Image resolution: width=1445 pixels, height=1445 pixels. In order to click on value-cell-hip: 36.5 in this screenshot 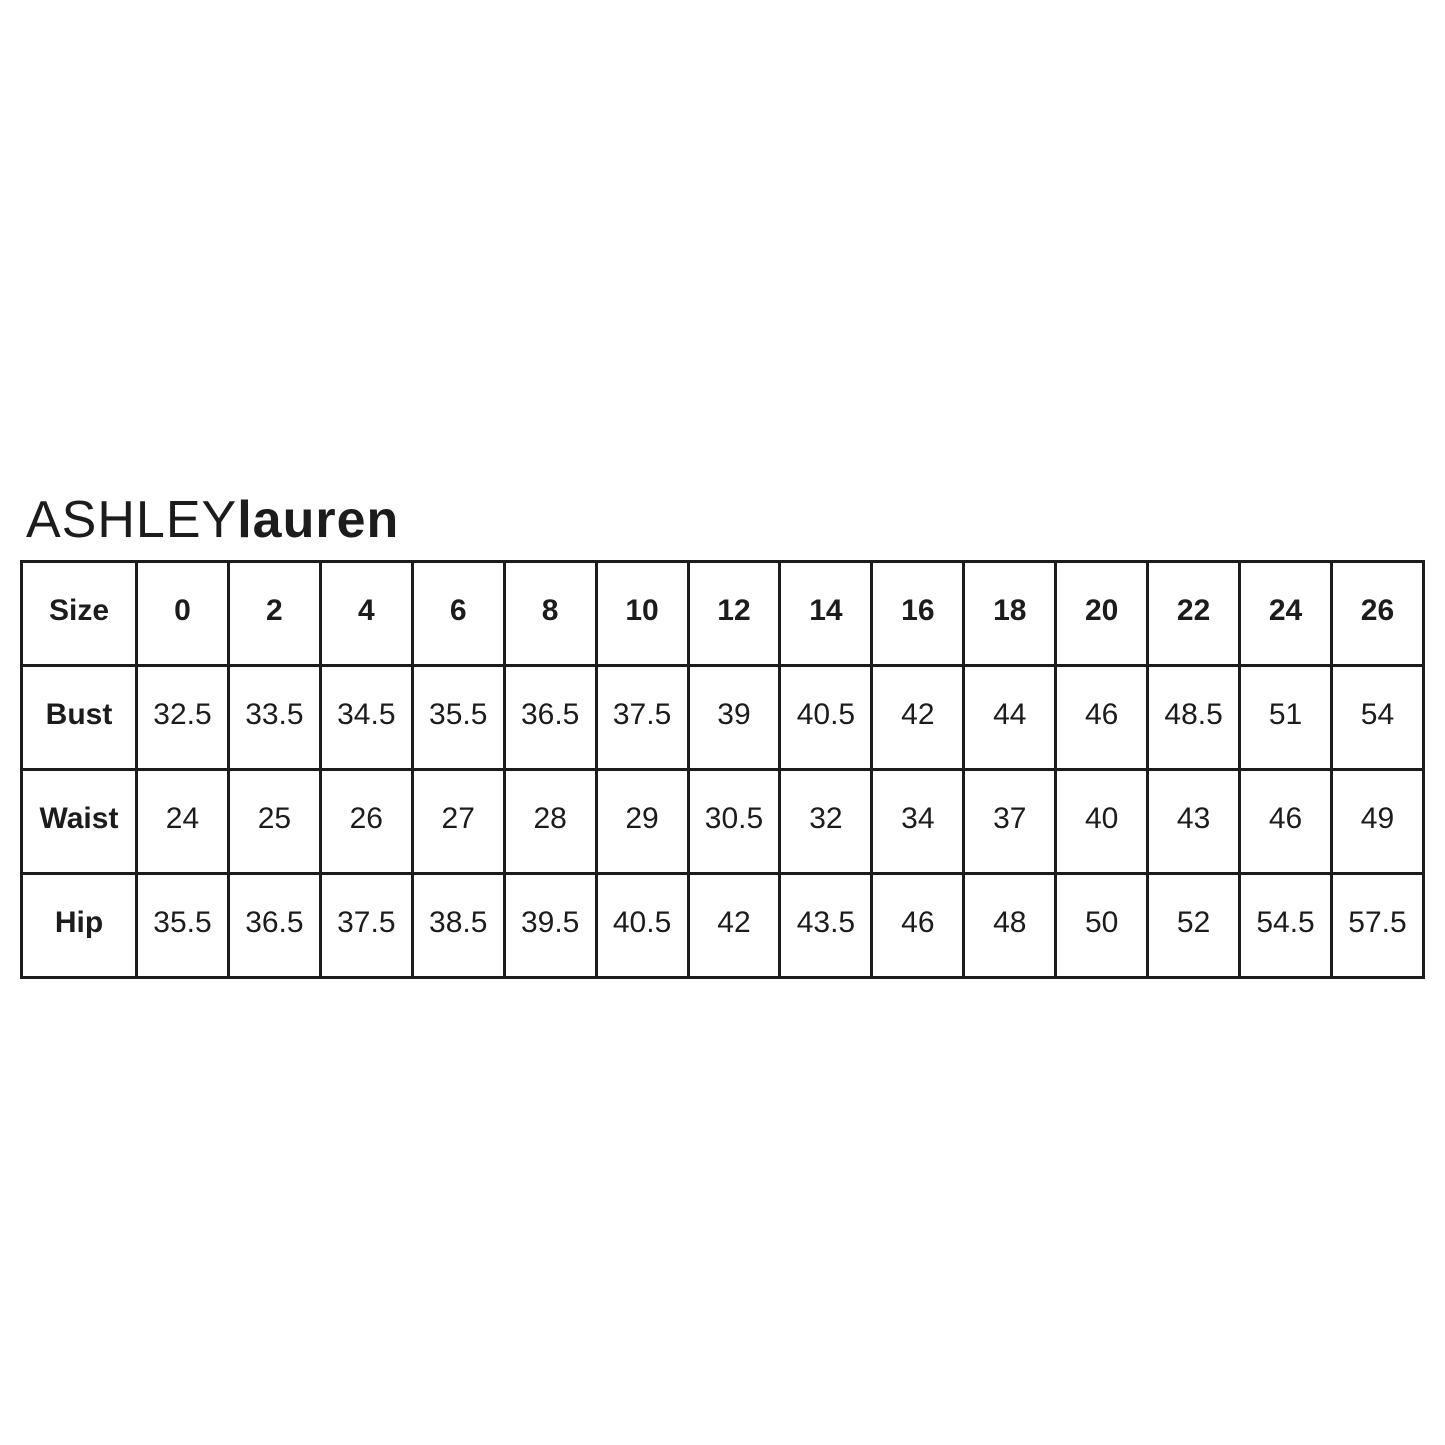, I will do `click(274, 925)`.